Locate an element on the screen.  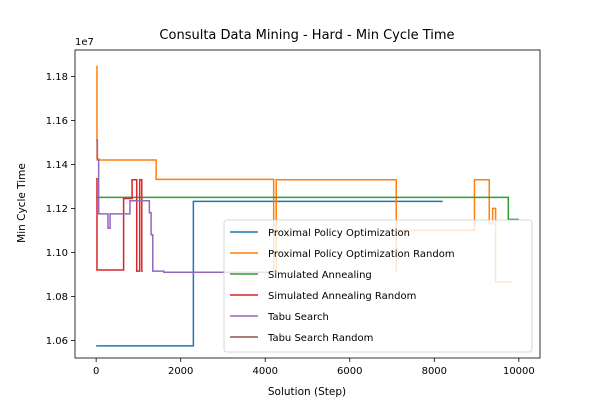
y-tick-label: 1.10 is located at coordinates (57, 253).